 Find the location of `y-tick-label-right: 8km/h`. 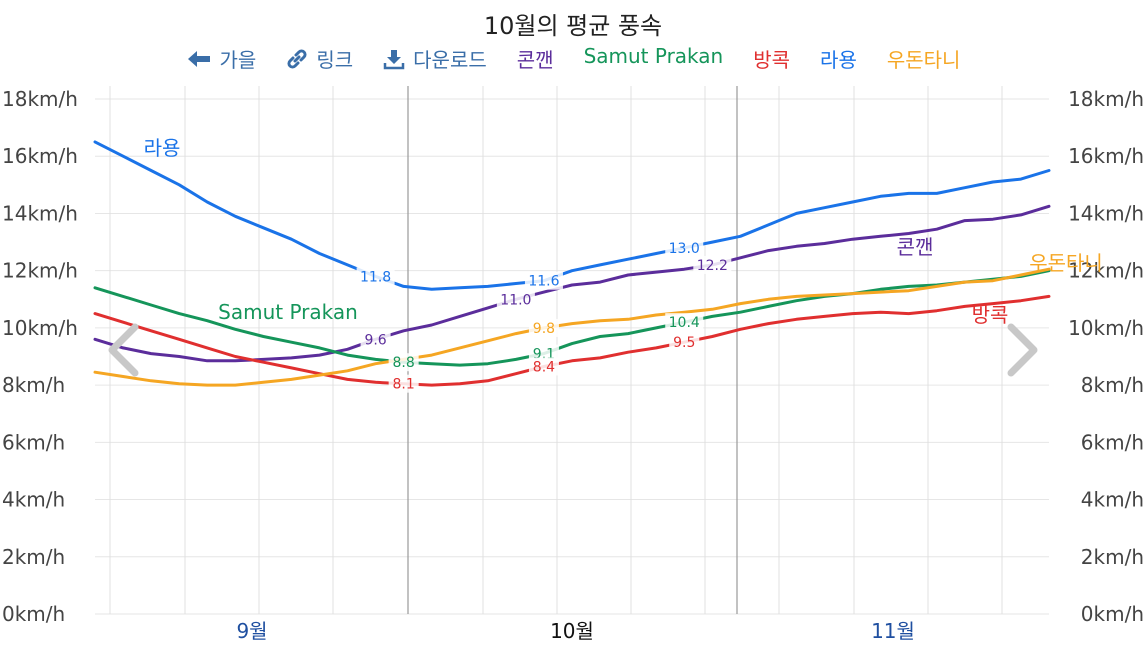

y-tick-label-right: 8km/h is located at coordinates (1112, 385).